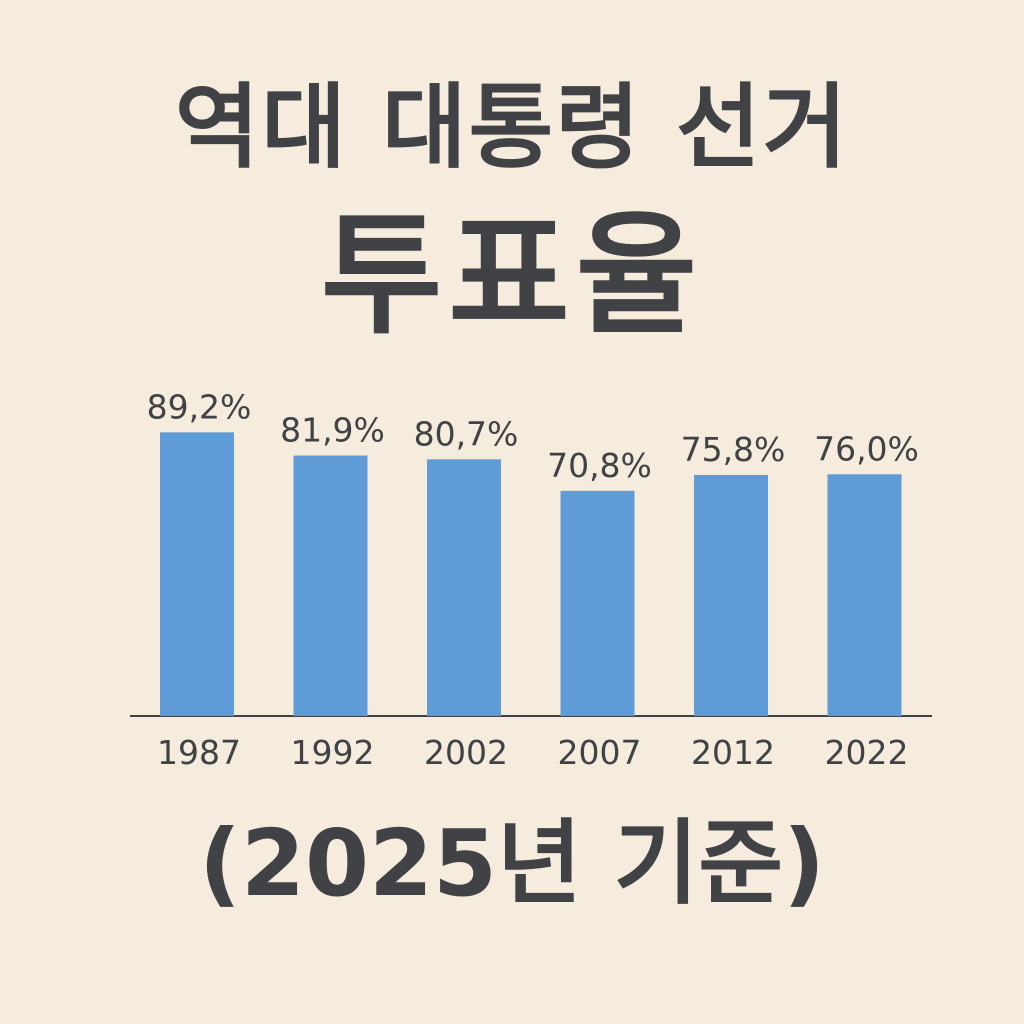  I want to click on x-tick-label-2022: 2022, so click(867, 752).